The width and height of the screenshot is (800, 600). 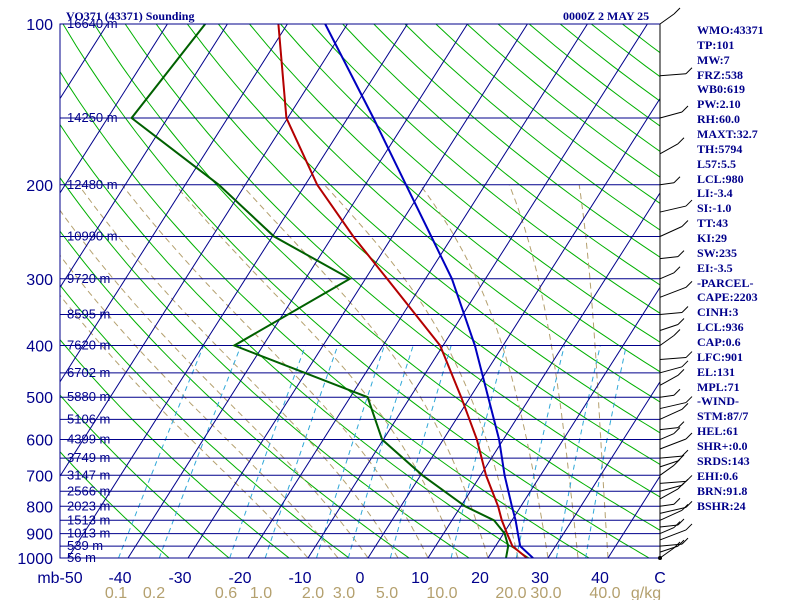 I want to click on index-item: CAP:0.6, so click(x=719, y=342).